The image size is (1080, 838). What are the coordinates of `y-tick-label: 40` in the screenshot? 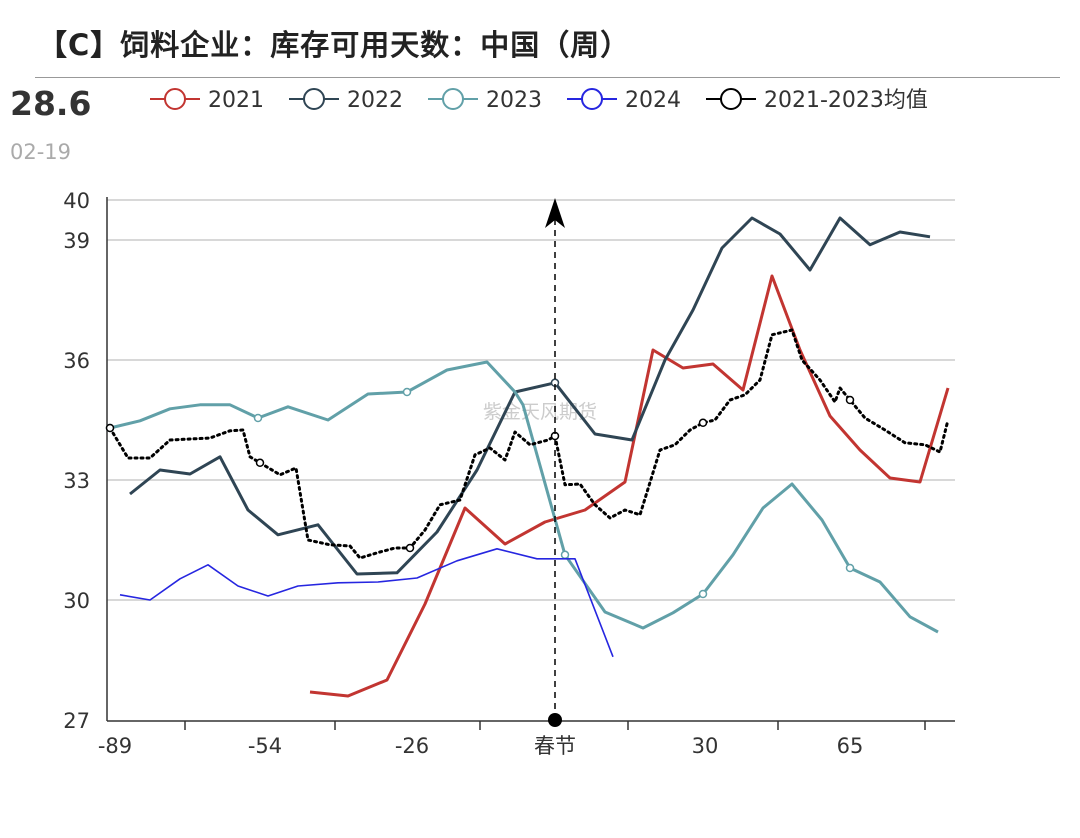 It's located at (76, 201).